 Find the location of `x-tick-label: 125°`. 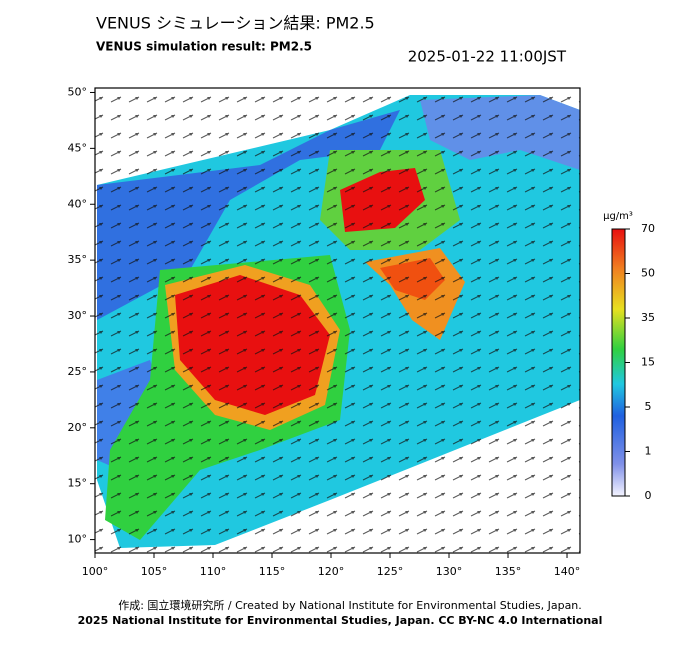

x-tick-label: 125° is located at coordinates (390, 571).